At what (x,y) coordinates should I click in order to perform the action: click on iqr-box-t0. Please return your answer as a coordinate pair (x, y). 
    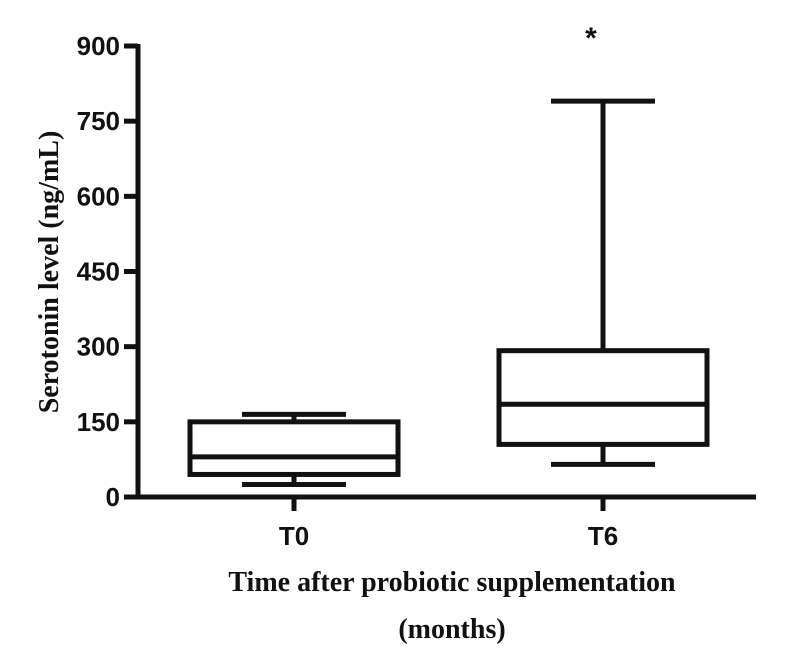
    Looking at the image, I should click on (294, 448).